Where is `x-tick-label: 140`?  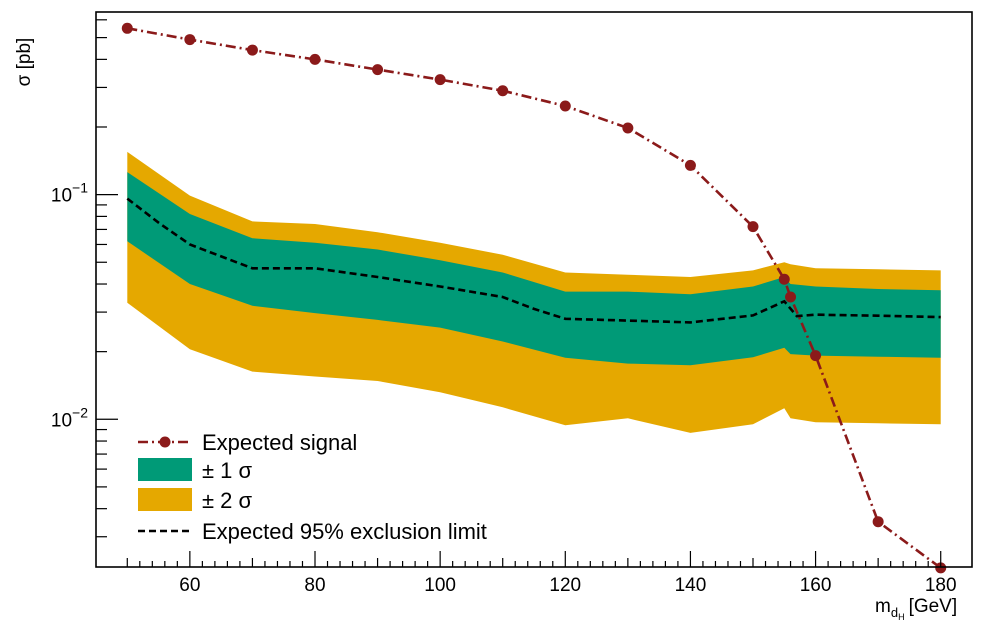
x-tick-label: 140 is located at coordinates (691, 585).